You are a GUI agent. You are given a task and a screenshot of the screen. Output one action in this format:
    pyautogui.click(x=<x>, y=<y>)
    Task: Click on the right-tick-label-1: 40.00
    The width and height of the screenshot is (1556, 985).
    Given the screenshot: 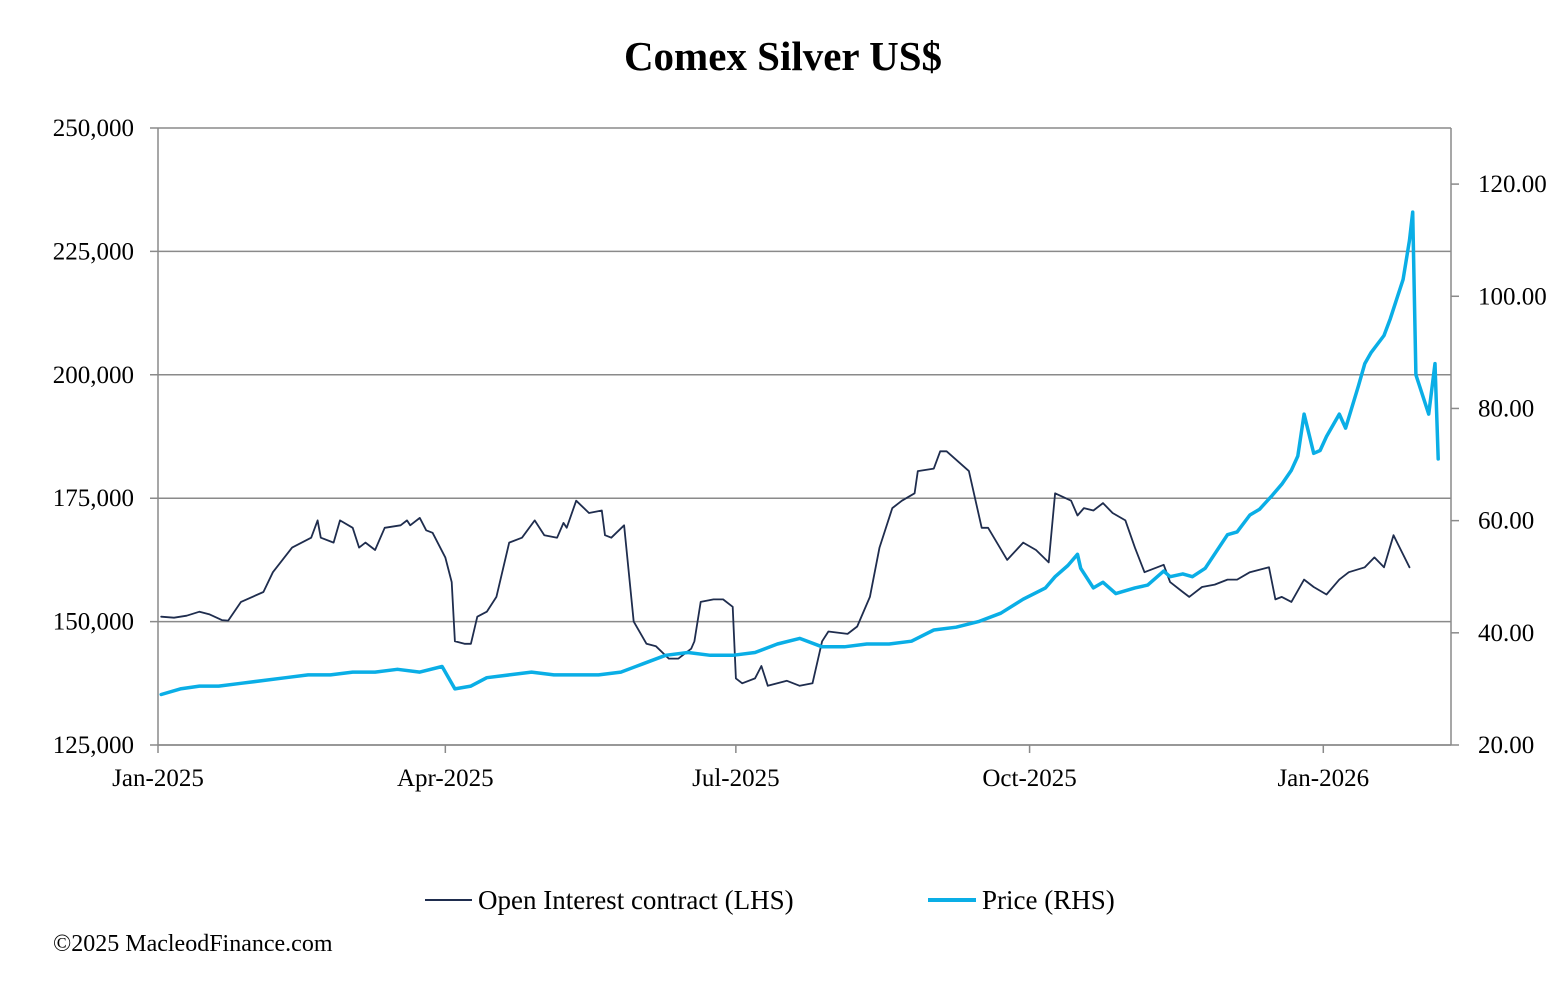 What is the action you would take?
    pyautogui.click(x=1506, y=633)
    